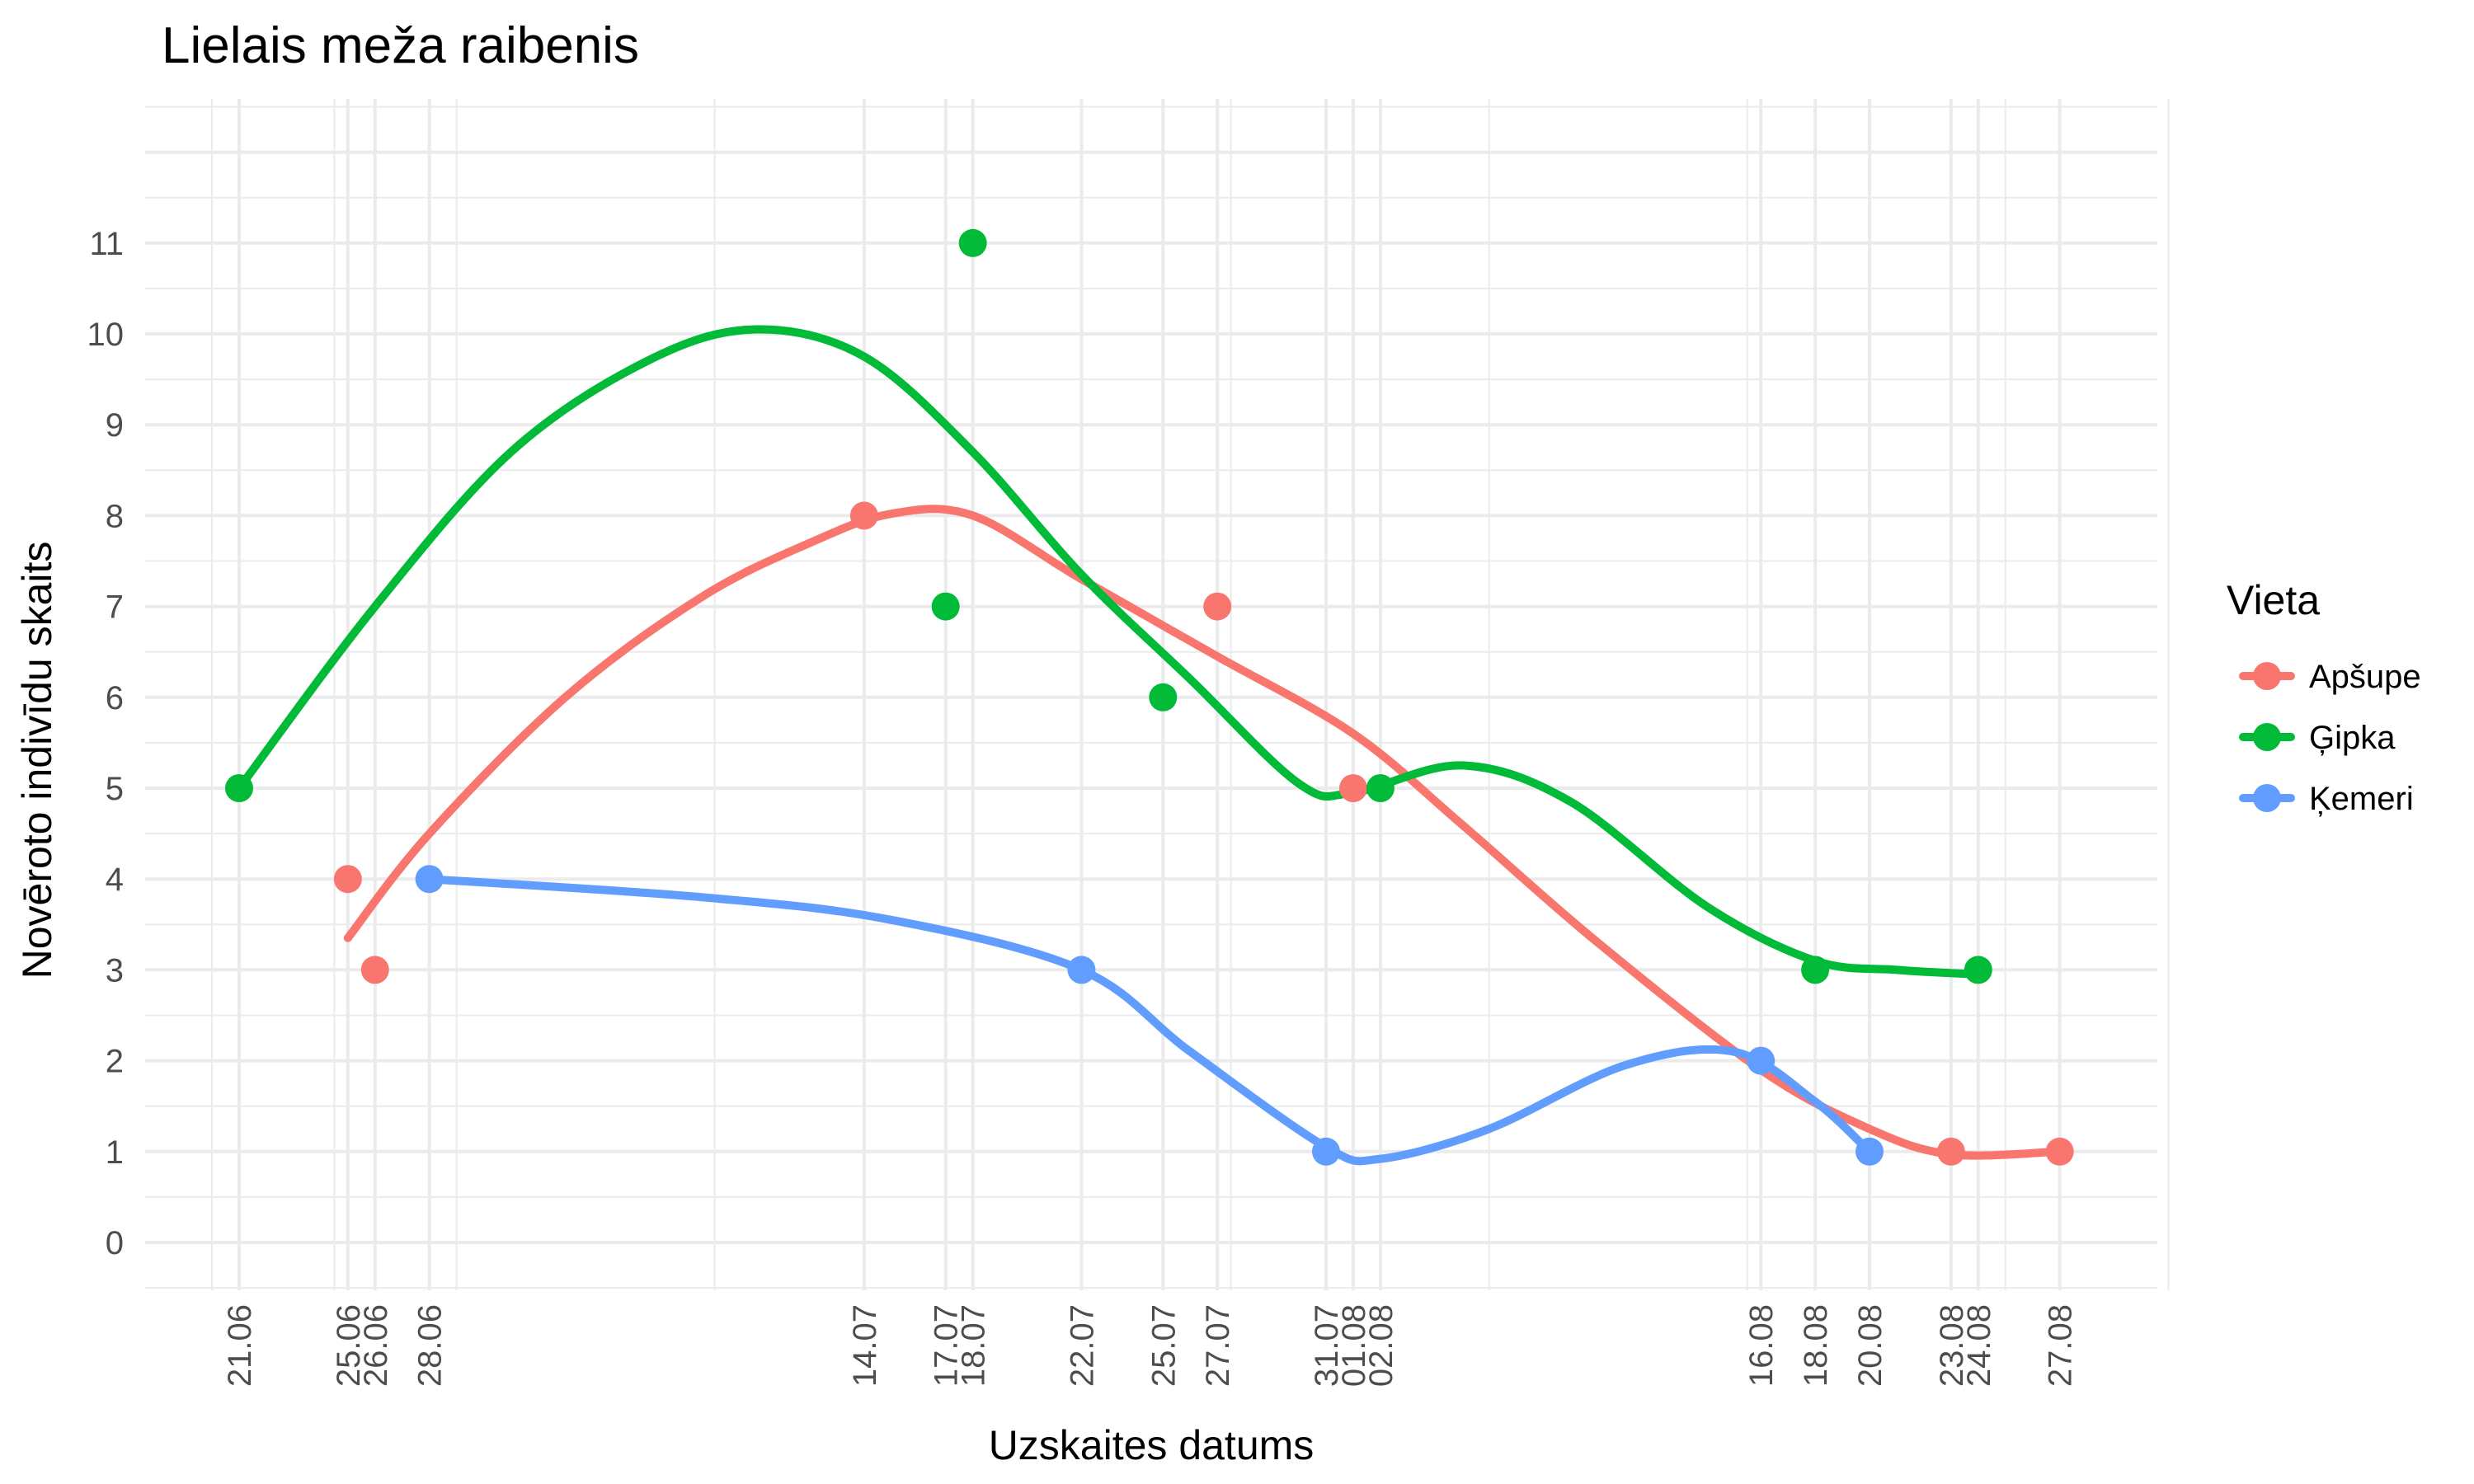 Image resolution: width=2474 pixels, height=1484 pixels. I want to click on curve-kemeri, so click(1149, 1020).